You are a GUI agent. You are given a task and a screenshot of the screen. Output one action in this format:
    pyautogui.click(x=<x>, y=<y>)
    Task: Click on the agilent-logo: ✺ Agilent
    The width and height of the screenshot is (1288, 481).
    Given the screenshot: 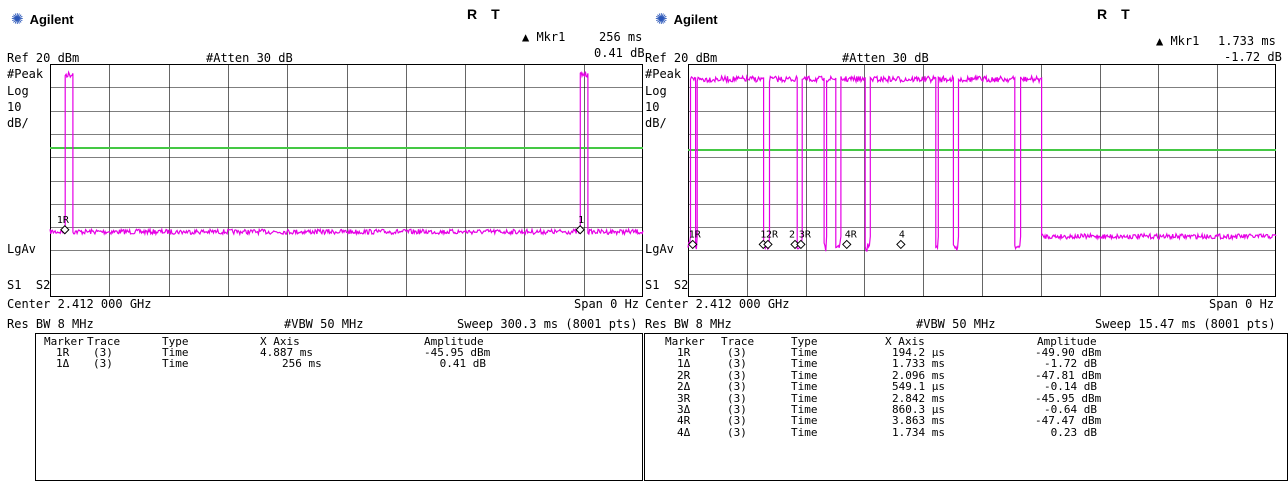 What is the action you would take?
    pyautogui.click(x=42, y=19)
    